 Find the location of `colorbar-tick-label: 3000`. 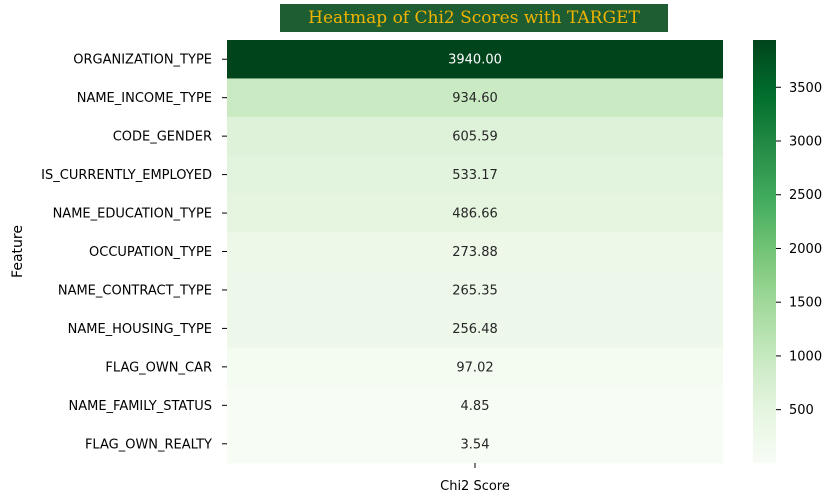

colorbar-tick-label: 3000 is located at coordinates (805, 142).